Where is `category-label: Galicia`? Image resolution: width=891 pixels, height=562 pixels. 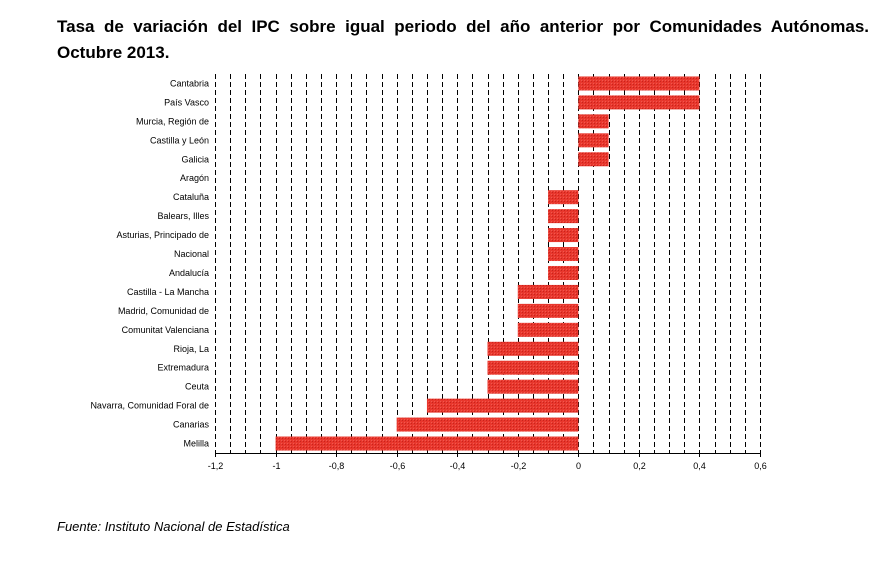 category-label: Galicia is located at coordinates (195, 159).